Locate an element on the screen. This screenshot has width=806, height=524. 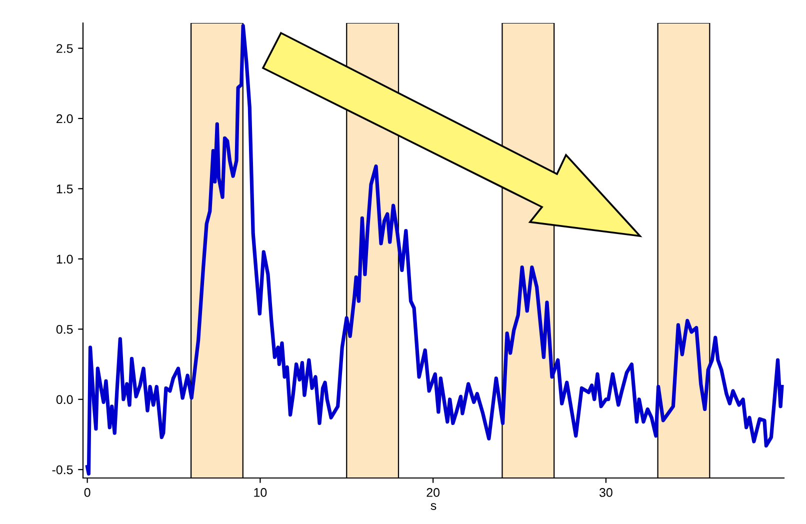
y-tick-label: 0.0 is located at coordinates (64, 399).